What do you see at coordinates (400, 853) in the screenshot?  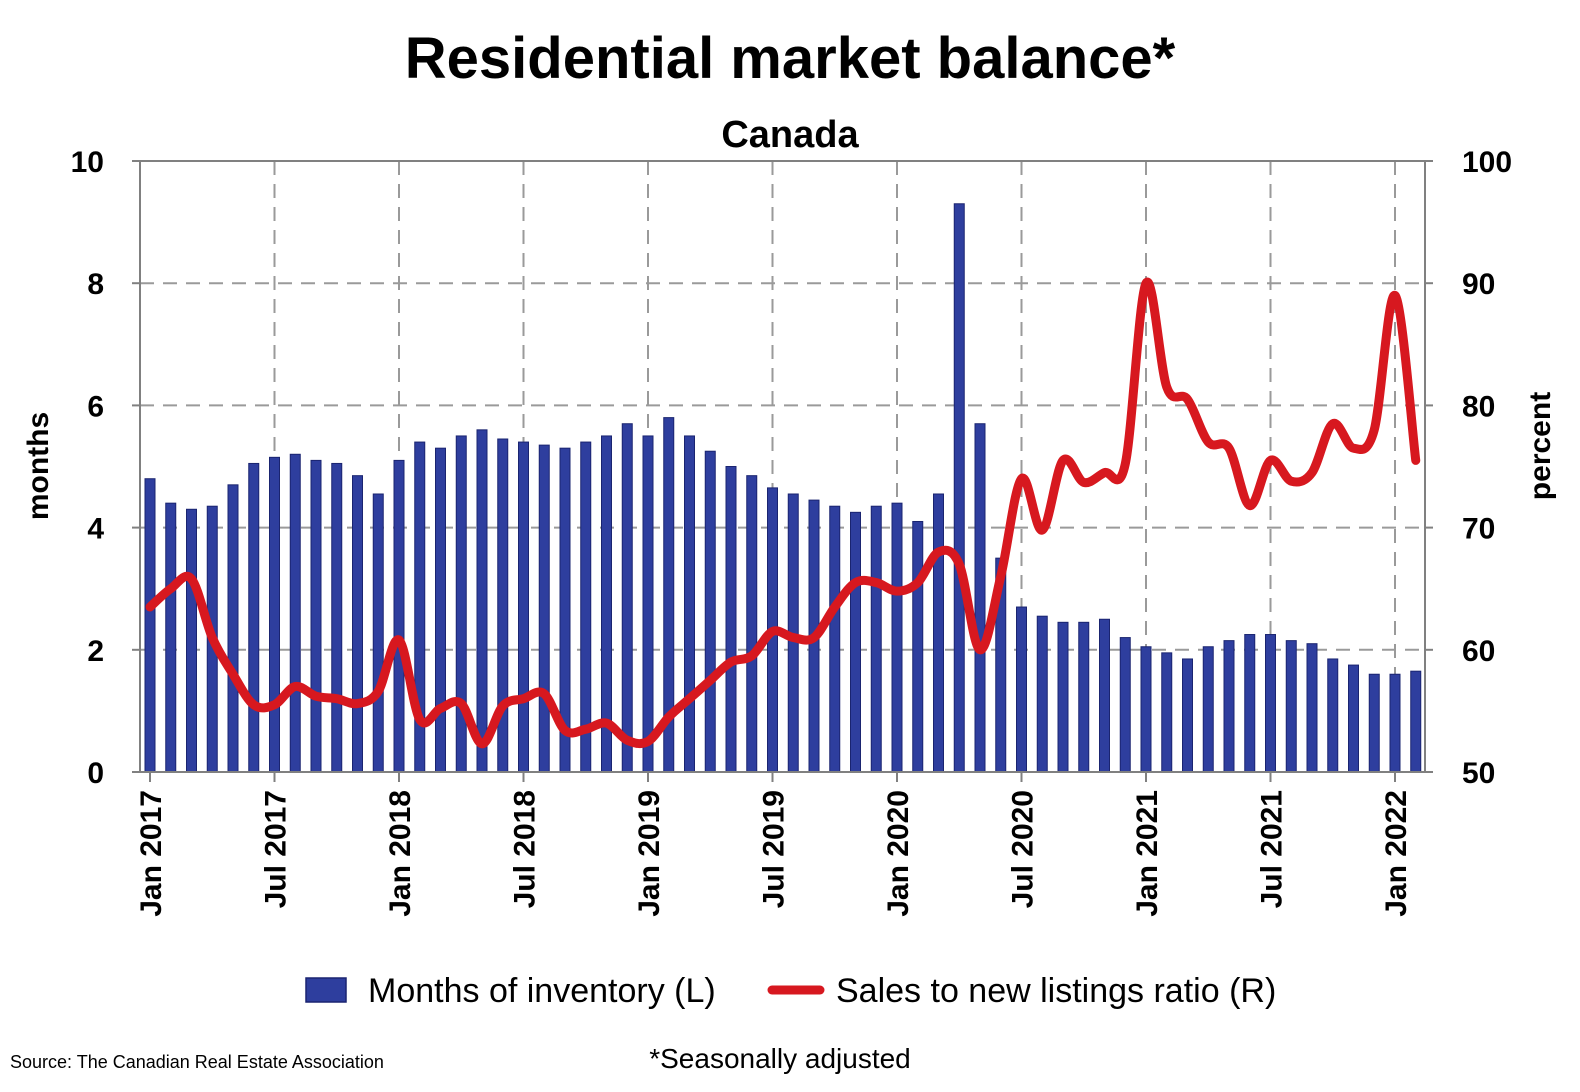 I see `x-tick-label: Jan 2018` at bounding box center [400, 853].